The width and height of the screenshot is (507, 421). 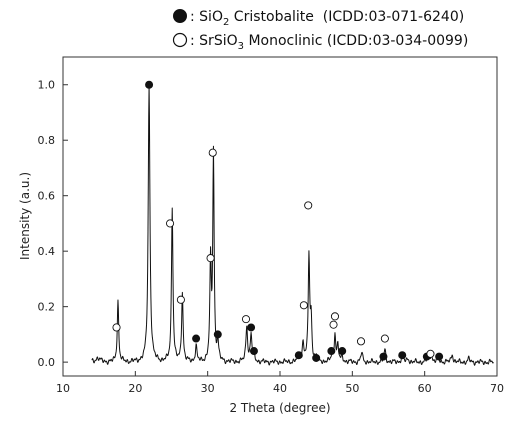 I want to click on y-tick-label: 1.0, so click(x=47, y=85).